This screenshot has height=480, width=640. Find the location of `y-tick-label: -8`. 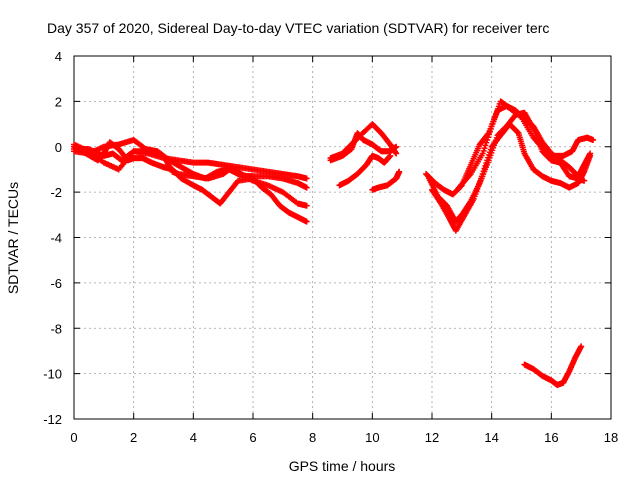

y-tick-label: -8 is located at coordinates (56, 328).